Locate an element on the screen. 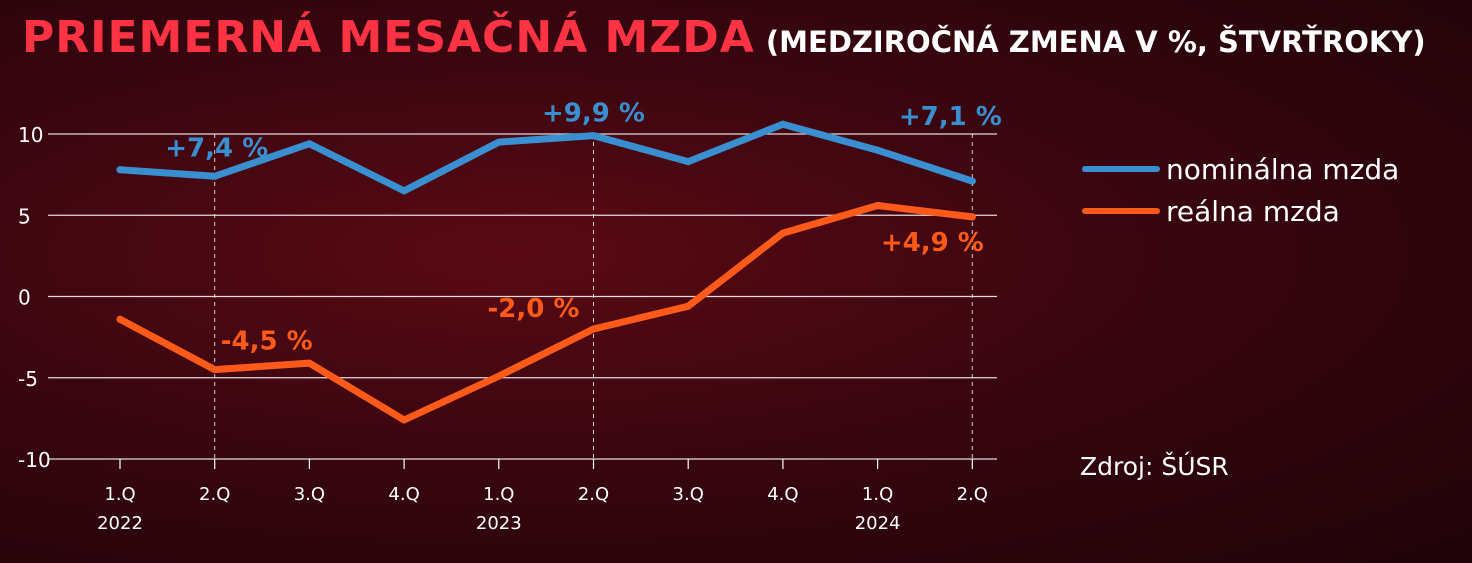  title-subtitle: (MEDZIROČNÁ ZMENA V %, ŠTVRŤROKY) is located at coordinates (1095, 42).